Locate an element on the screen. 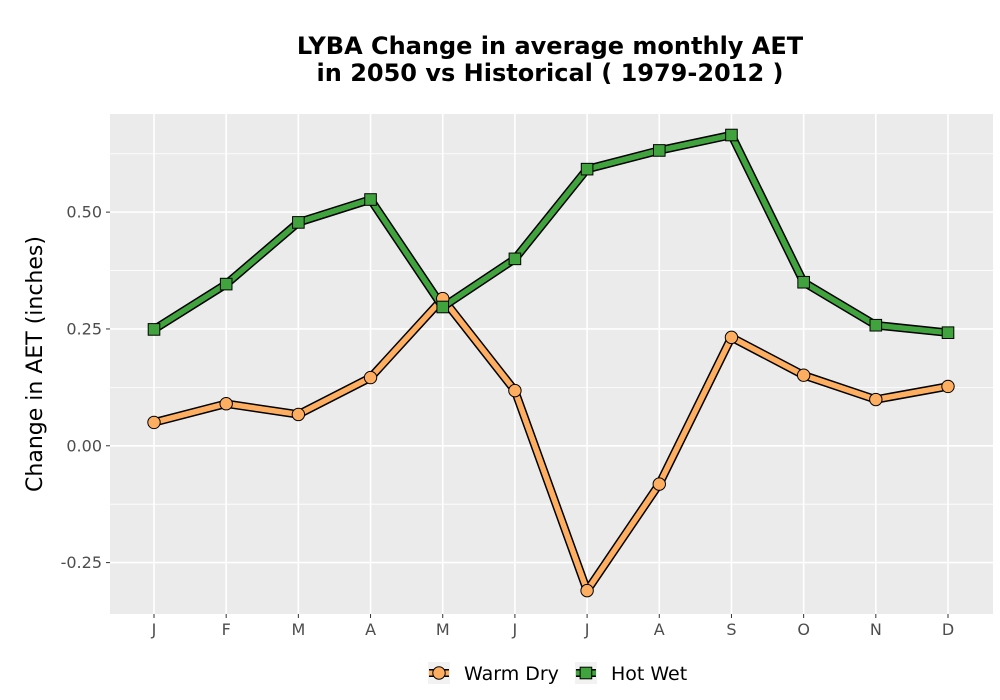 The image size is (1000, 700). legend: Warm Dry Hot Wet is located at coordinates (557, 673).